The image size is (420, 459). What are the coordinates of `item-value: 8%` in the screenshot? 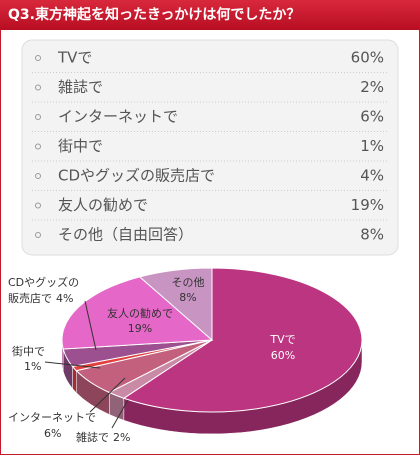 It's located at (372, 235).